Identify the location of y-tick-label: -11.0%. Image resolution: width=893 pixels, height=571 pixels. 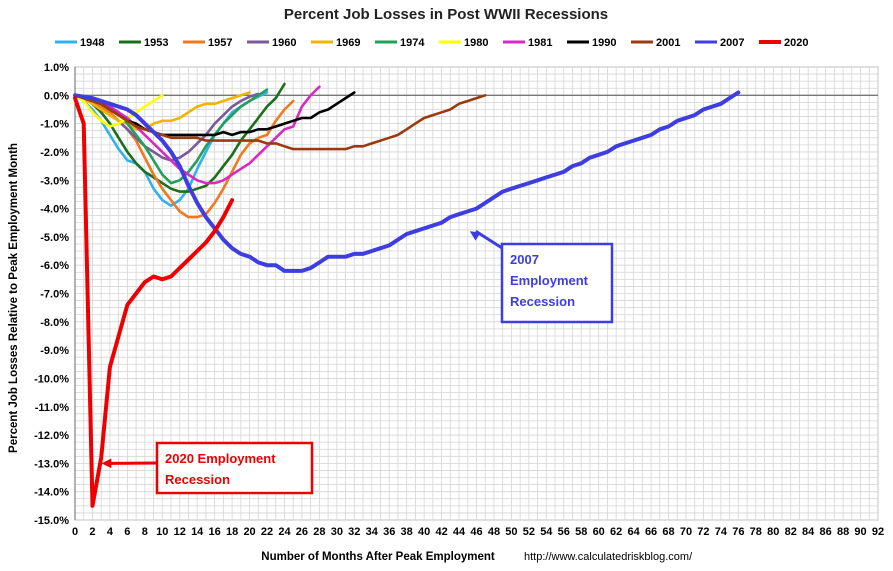
(52, 408).